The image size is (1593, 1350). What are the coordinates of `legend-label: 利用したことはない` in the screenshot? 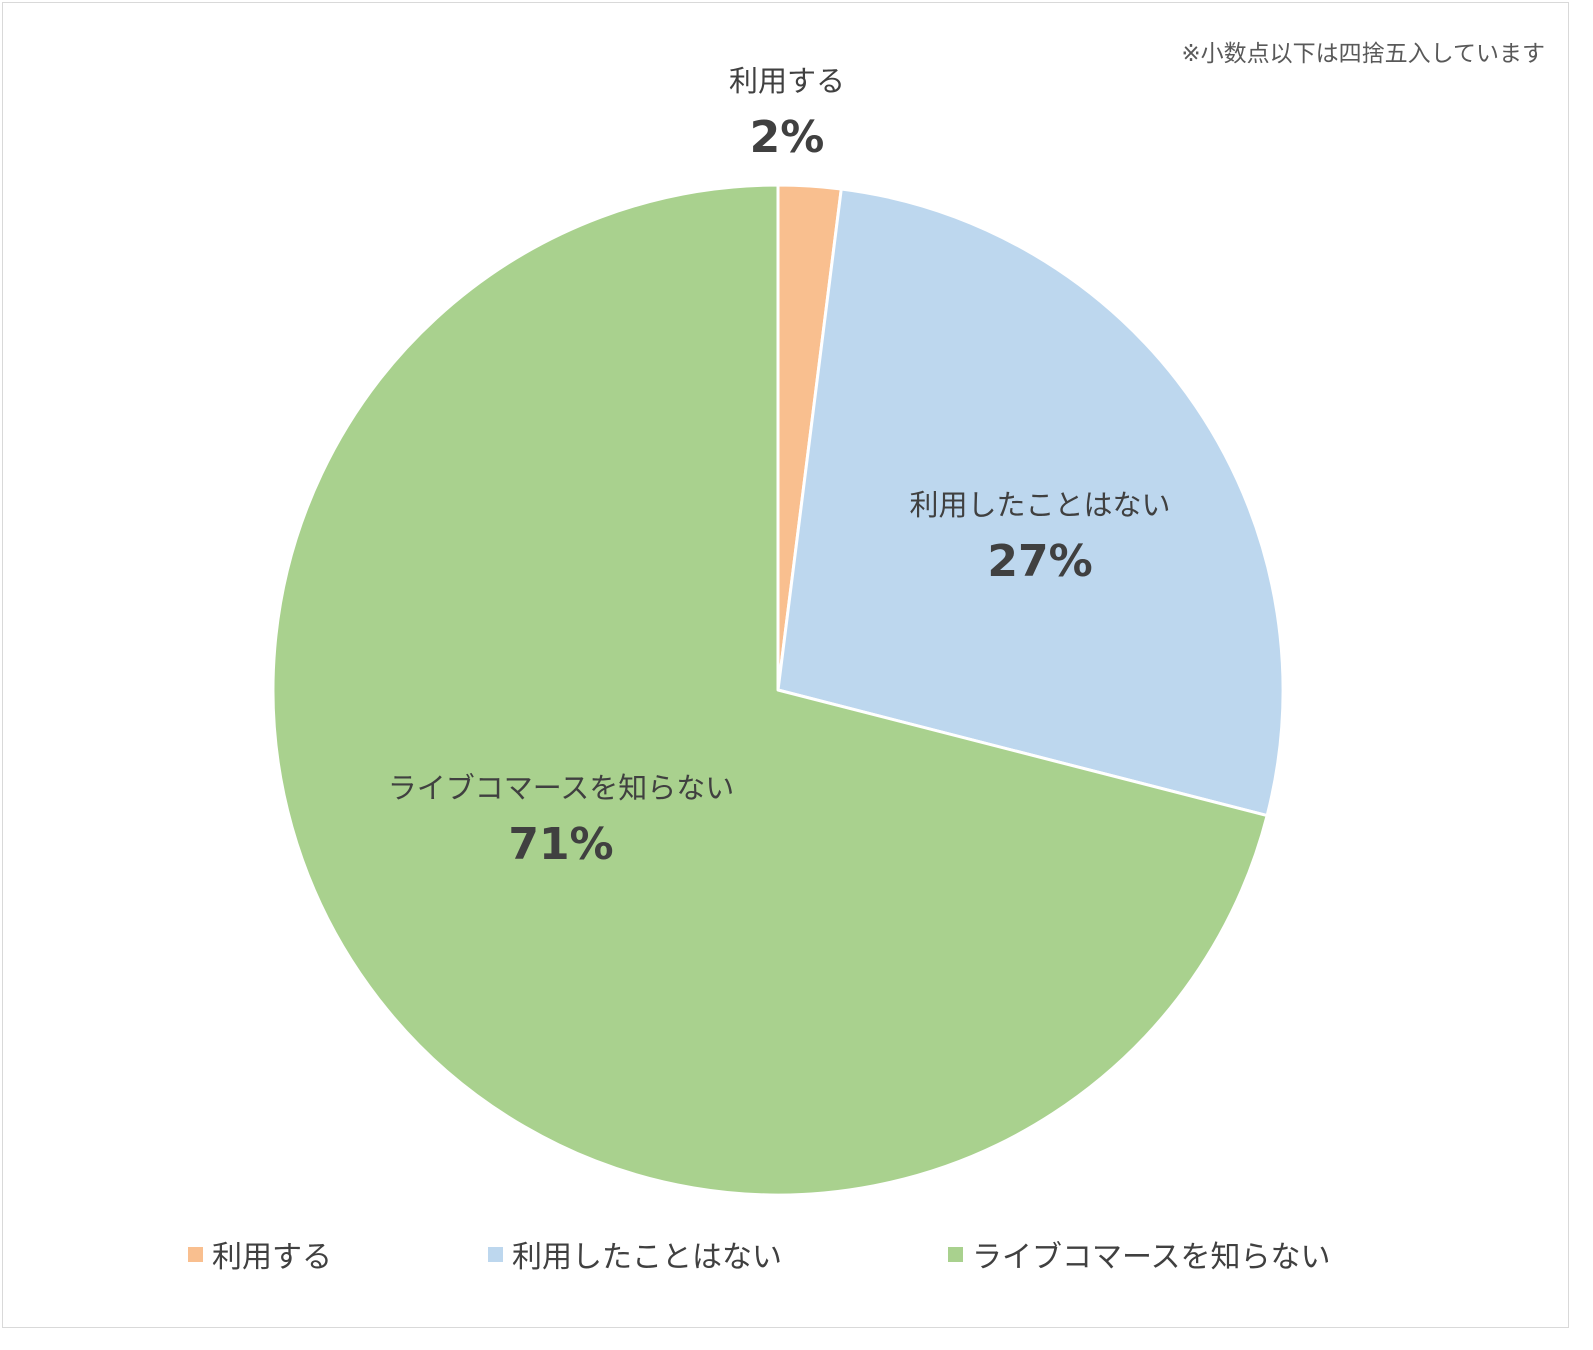 It's located at (647, 1257).